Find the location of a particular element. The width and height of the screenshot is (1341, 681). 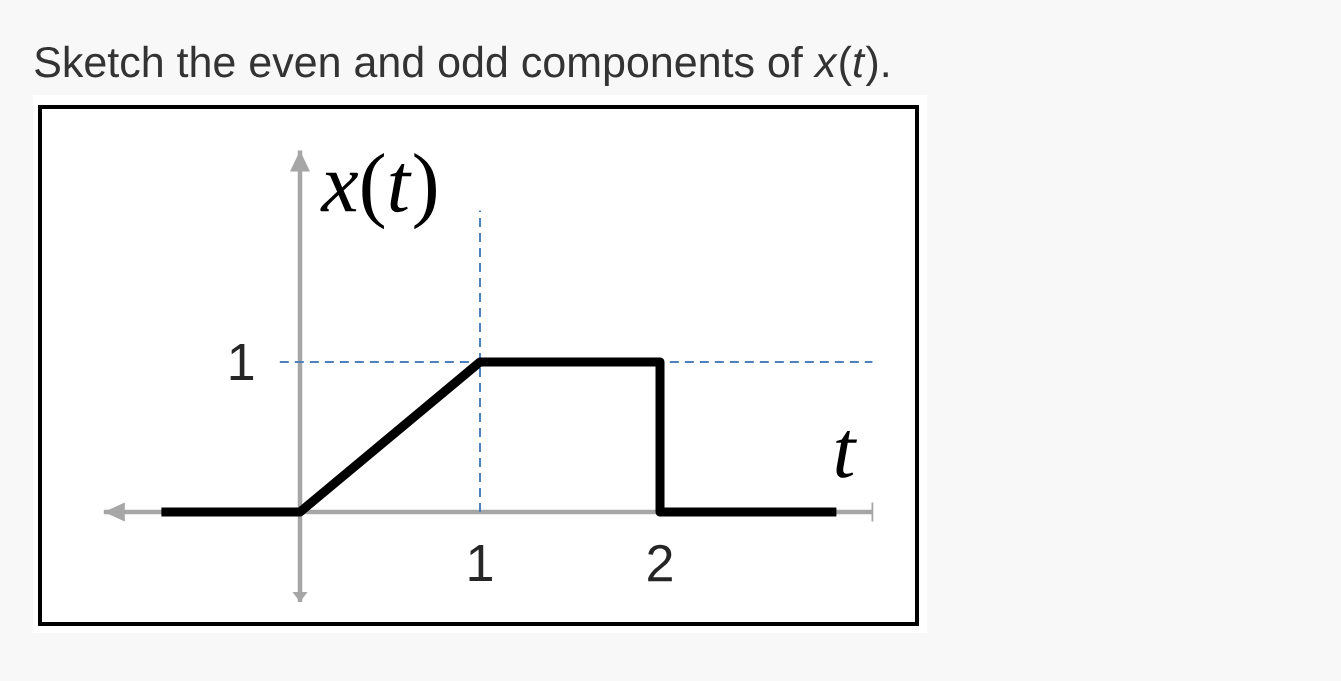

x-axis-title: t is located at coordinates (846, 454).